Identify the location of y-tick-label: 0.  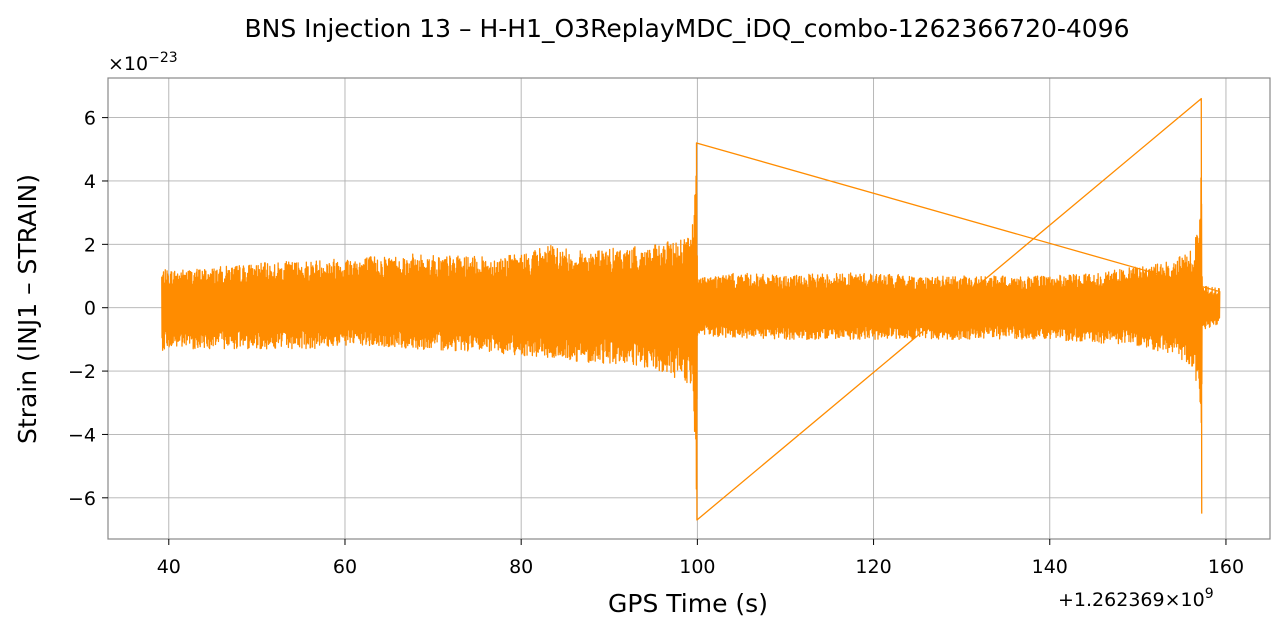
(90, 309).